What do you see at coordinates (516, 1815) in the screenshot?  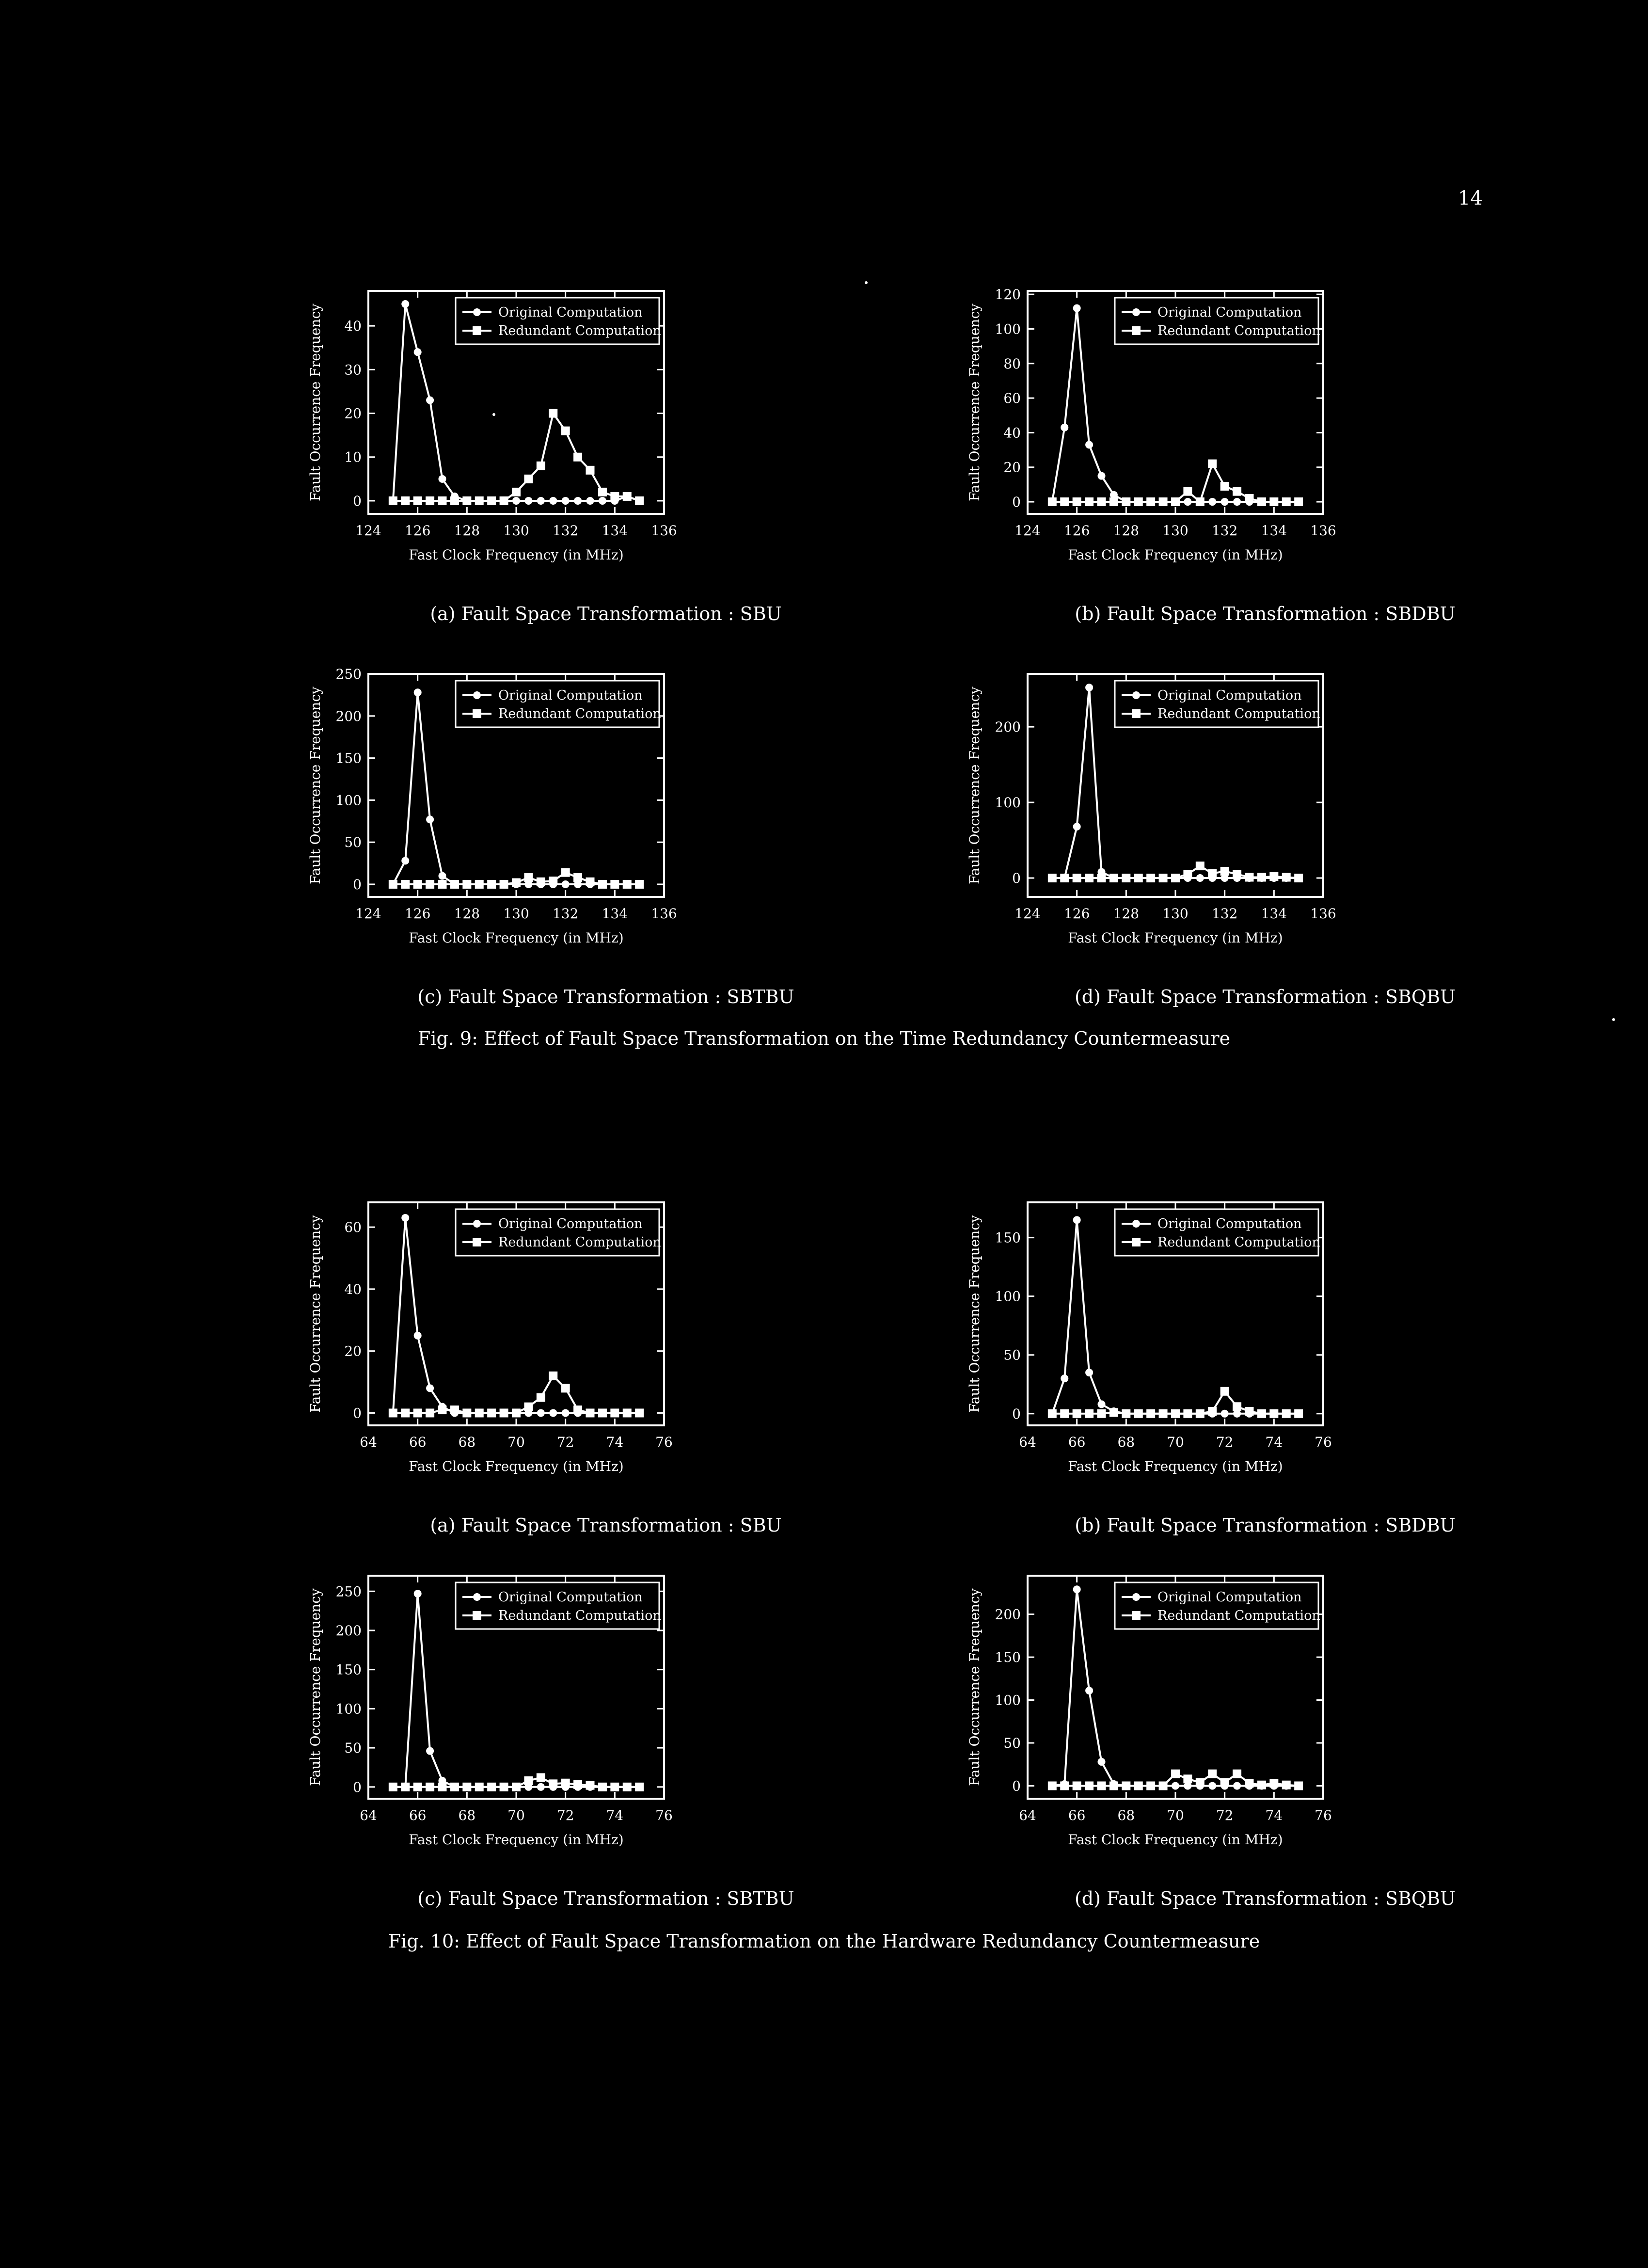 I see `x-tick-label: 70` at bounding box center [516, 1815].